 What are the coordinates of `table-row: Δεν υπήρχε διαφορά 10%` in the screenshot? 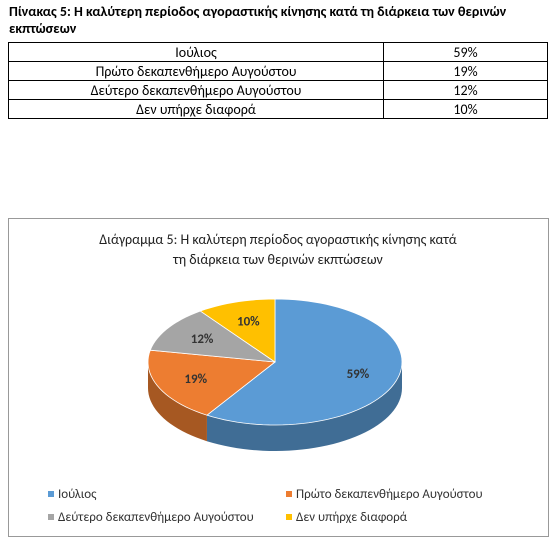 It's located at (278, 109).